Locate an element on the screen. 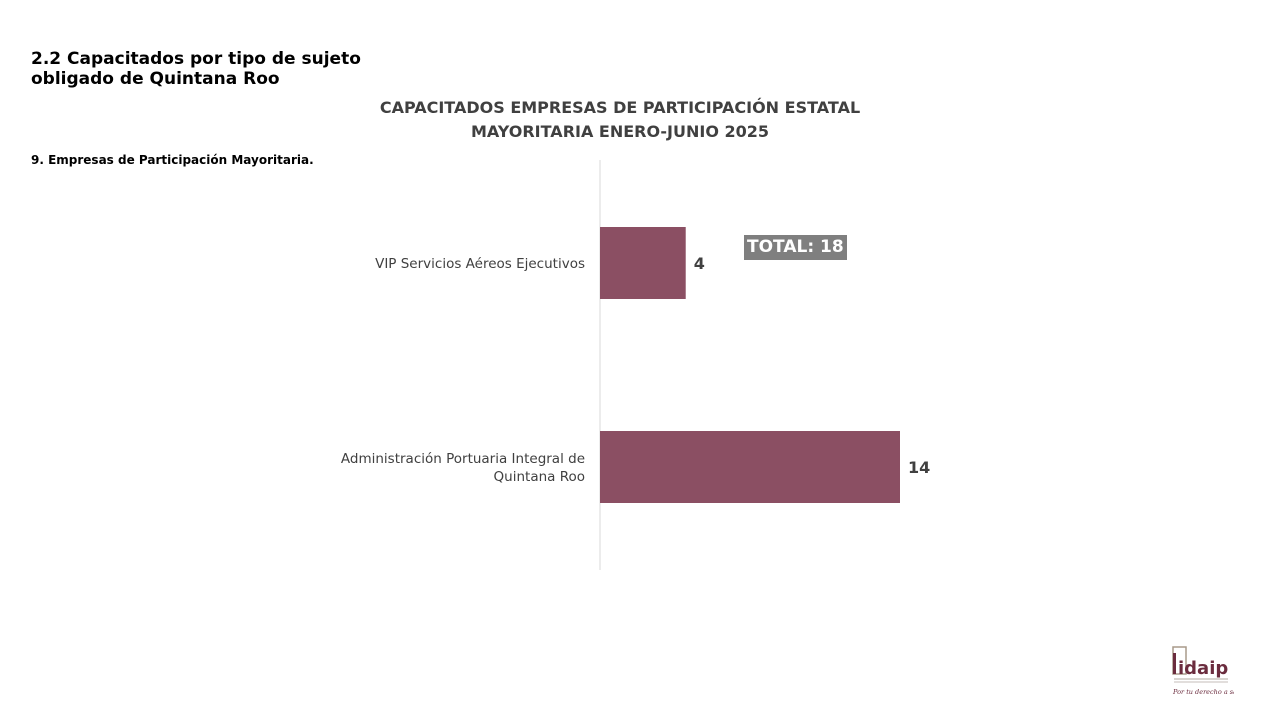 This screenshot has width=1280, height=720. value-label-2: 14 is located at coordinates (919, 467).